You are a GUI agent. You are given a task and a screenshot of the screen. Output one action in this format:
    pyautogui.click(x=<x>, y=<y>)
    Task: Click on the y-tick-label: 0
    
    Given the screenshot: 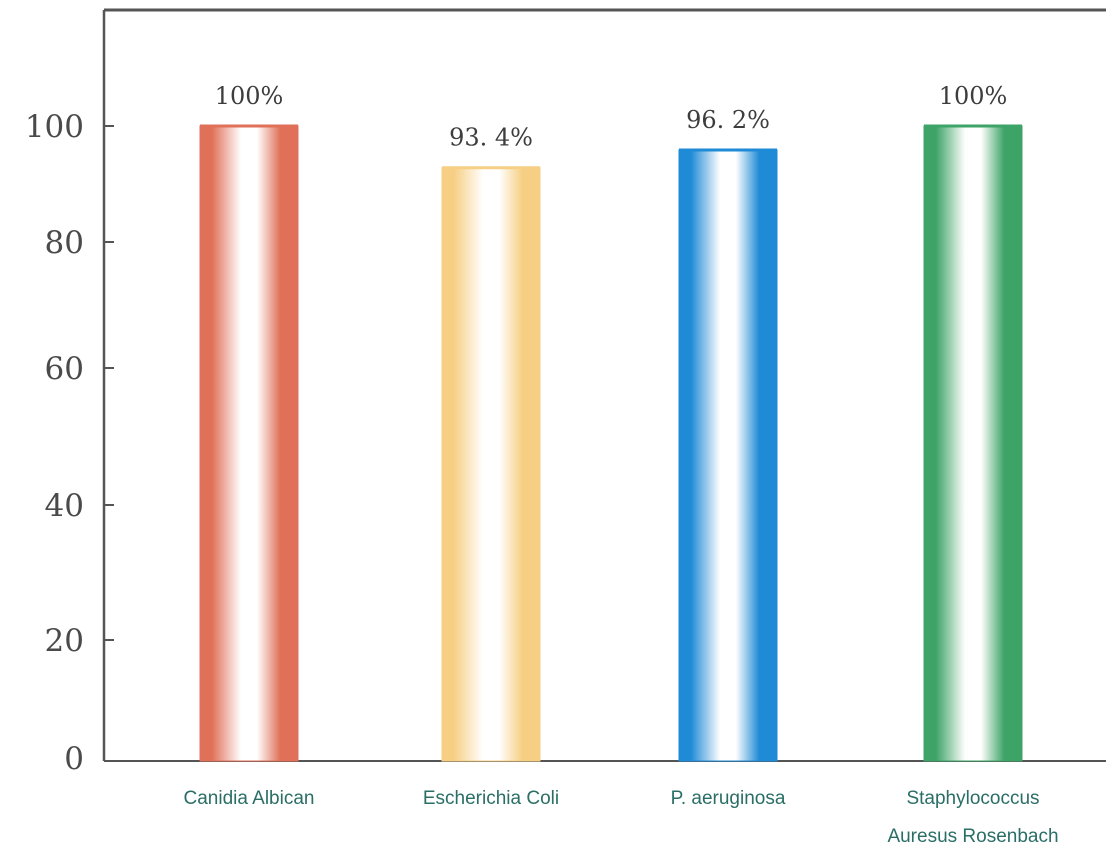 What is the action you would take?
    pyautogui.click(x=74, y=759)
    